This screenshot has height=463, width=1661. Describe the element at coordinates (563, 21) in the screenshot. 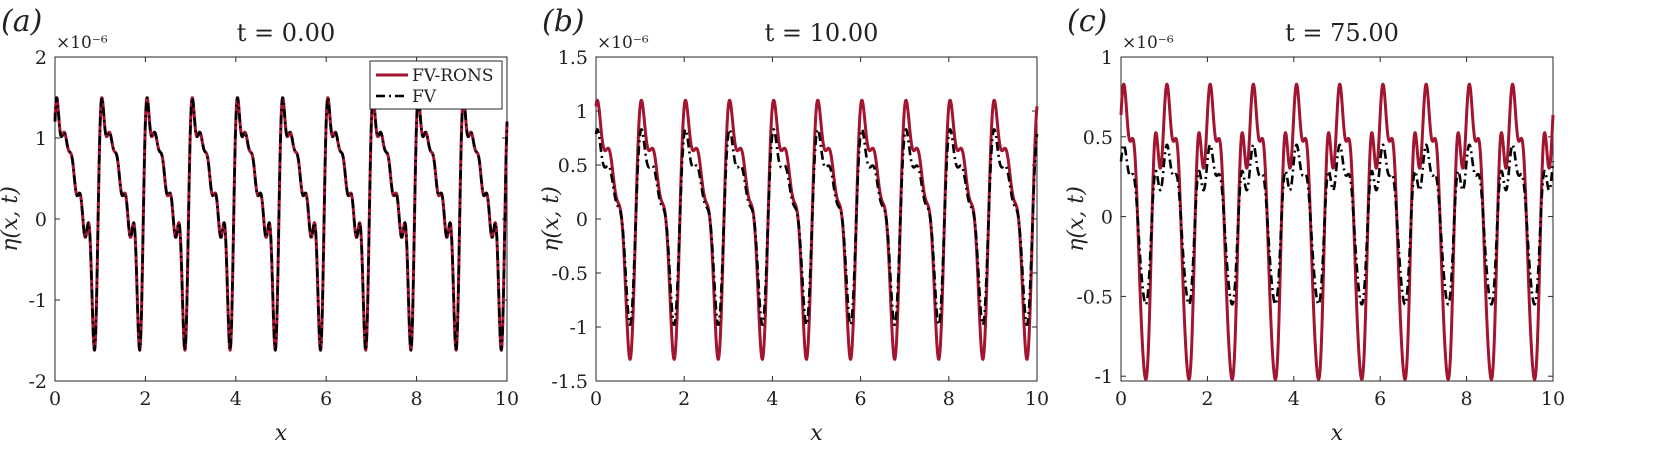

I see `panel-label: (b)` at that location.